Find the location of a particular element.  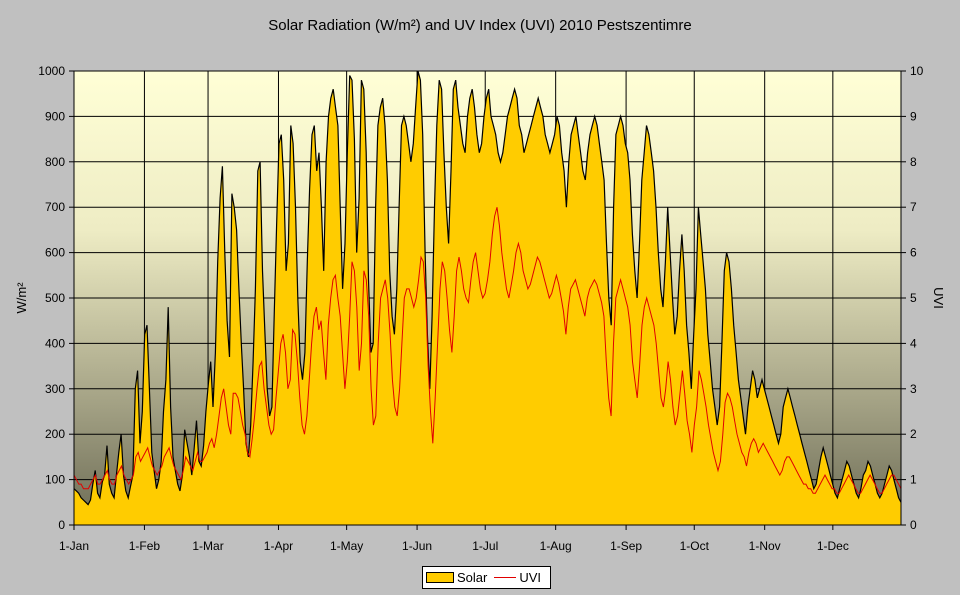

y2-tick-label: 7 is located at coordinates (913, 207).